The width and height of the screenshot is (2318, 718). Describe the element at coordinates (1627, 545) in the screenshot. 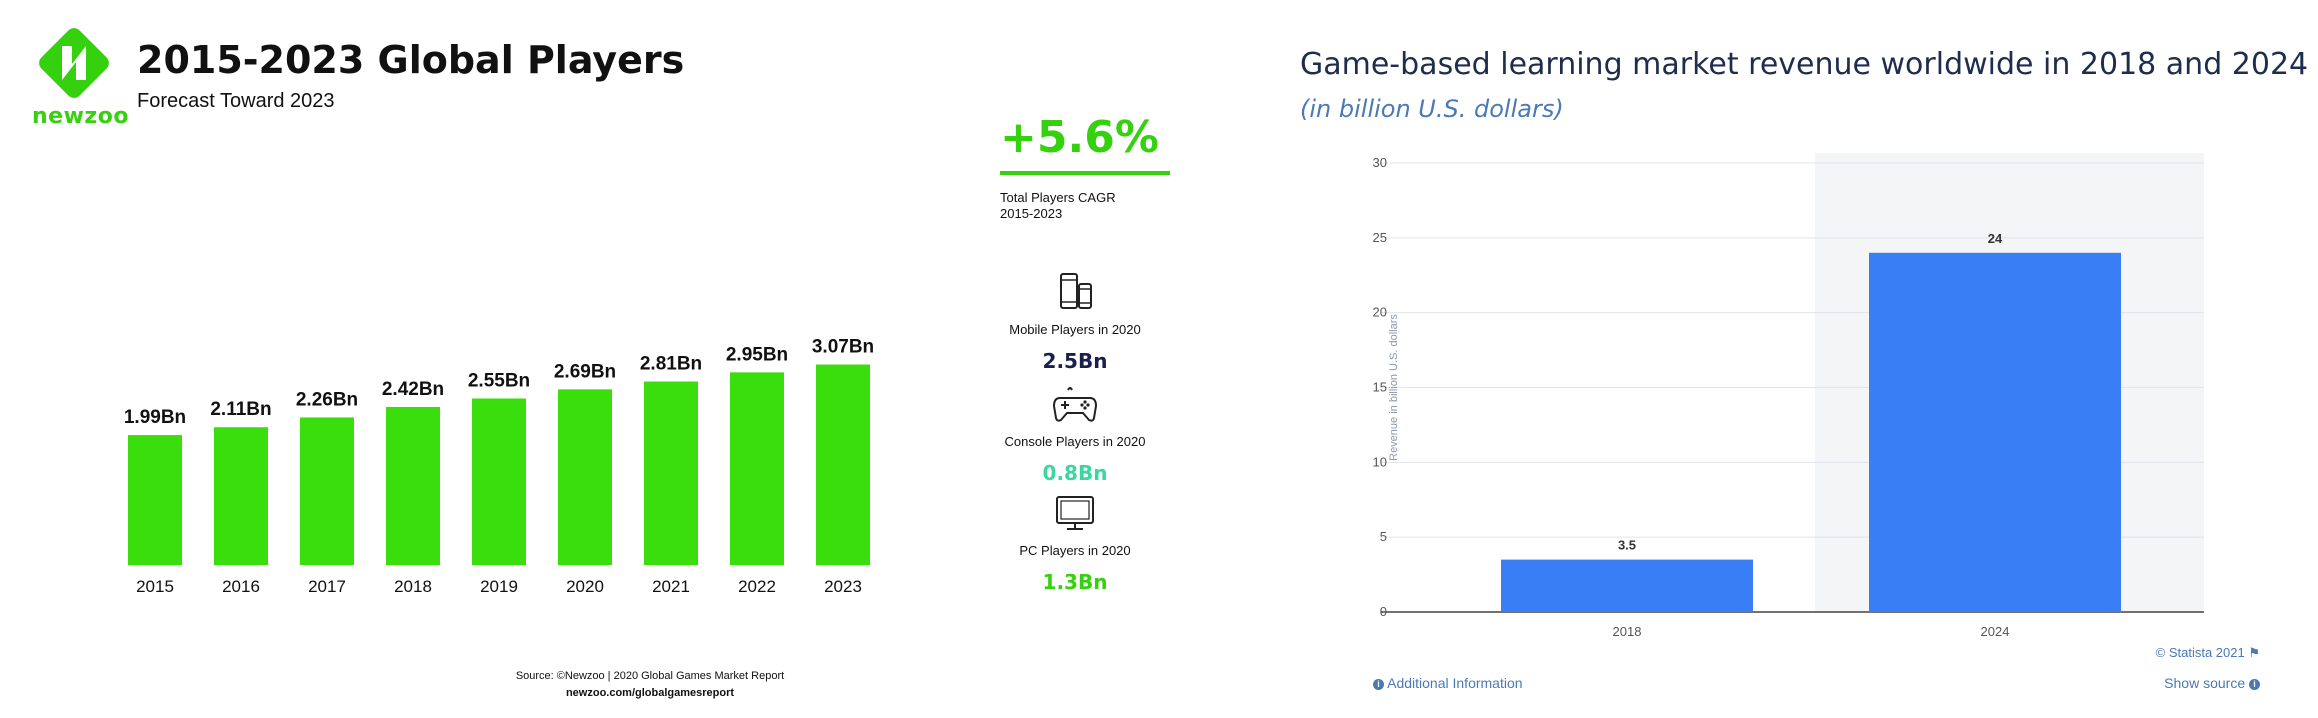

I see `data-label: 3.5` at that location.